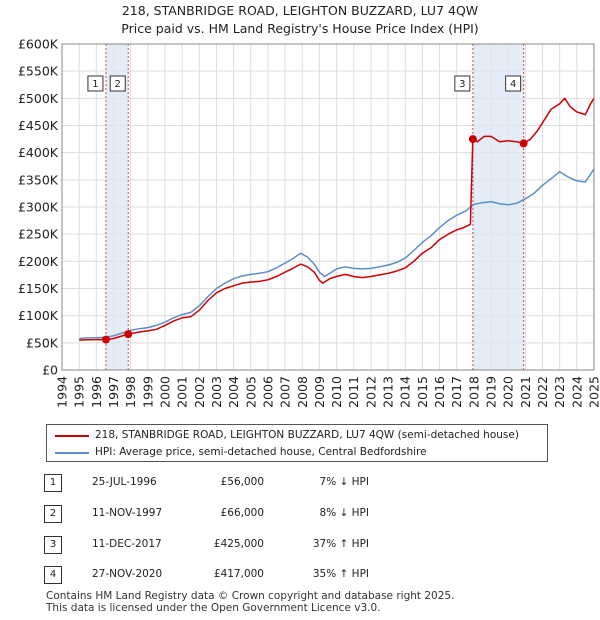 The image size is (600, 620). I want to click on x-tick-label: 2023, so click(559, 392).